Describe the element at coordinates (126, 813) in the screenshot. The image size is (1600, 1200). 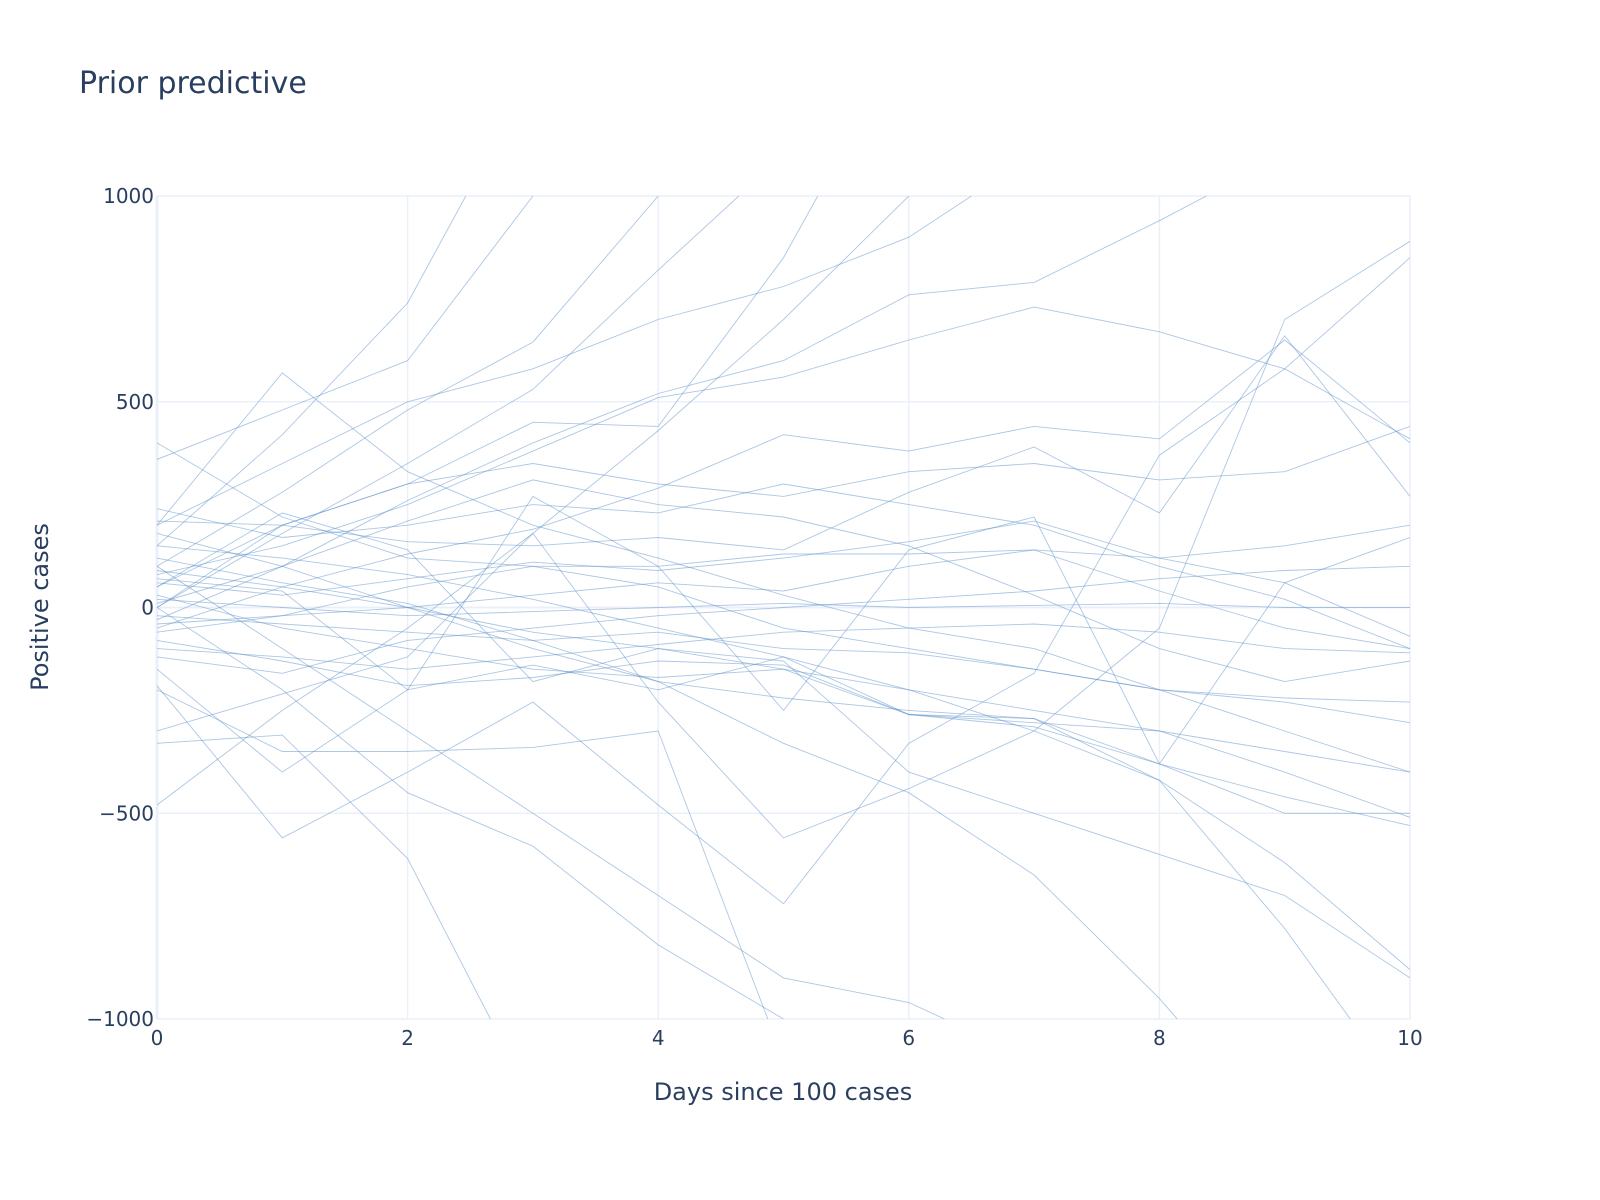
I see `y-tick-label: −500` at that location.